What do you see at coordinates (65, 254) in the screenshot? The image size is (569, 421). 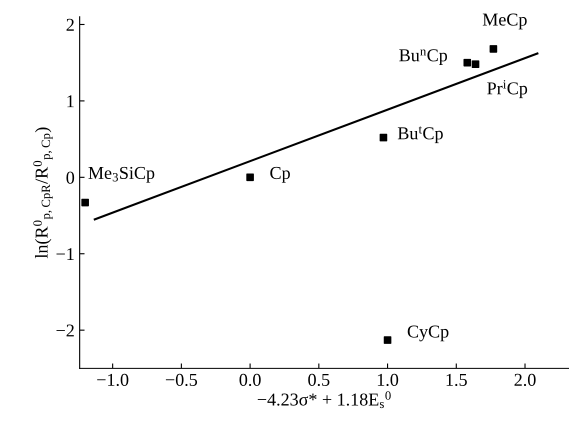 I see `y-tick-label: −1` at bounding box center [65, 254].